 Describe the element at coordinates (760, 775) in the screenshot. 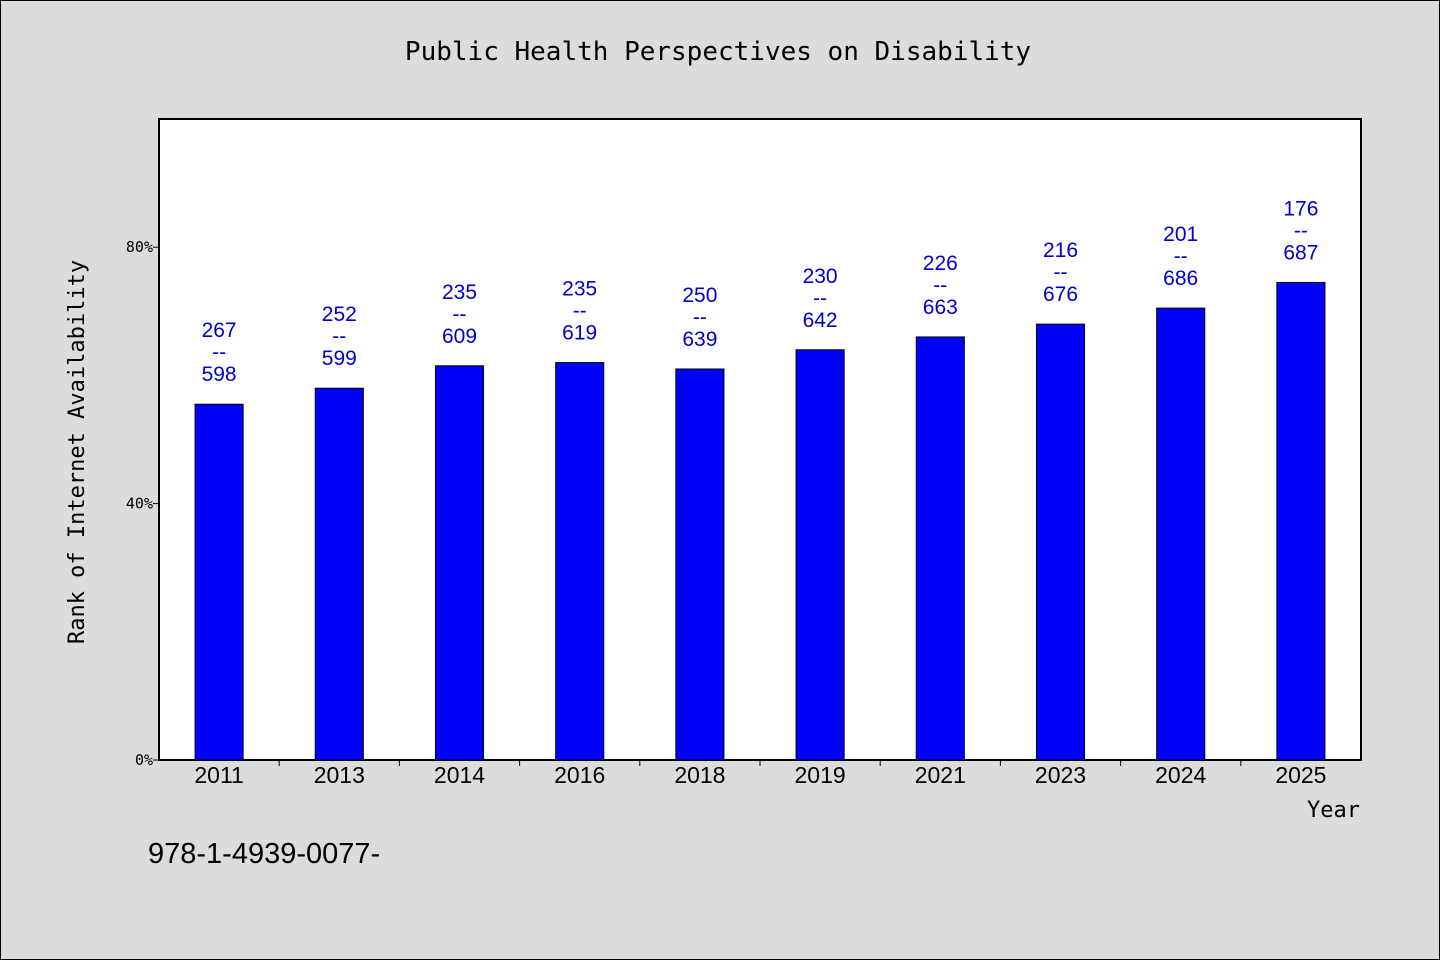

I see `x-tick-labels: 2011 2013 2014 2016 2018 2019 2021 2023 2024 2025` at that location.